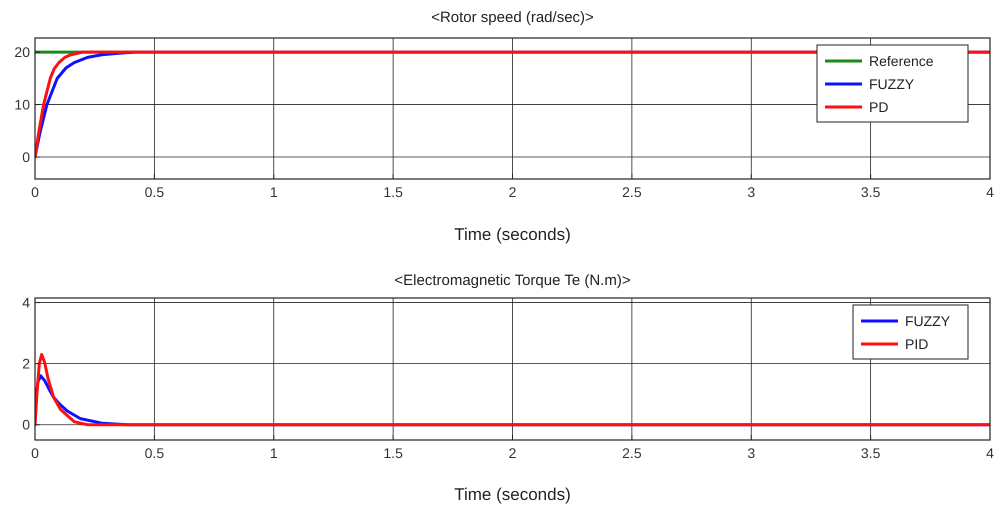 The width and height of the screenshot is (995, 510). I want to click on line-series, so click(512, 389).